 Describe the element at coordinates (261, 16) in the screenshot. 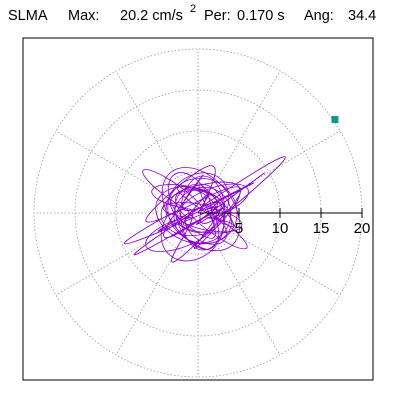

I see `period-value: 0.170 s` at that location.